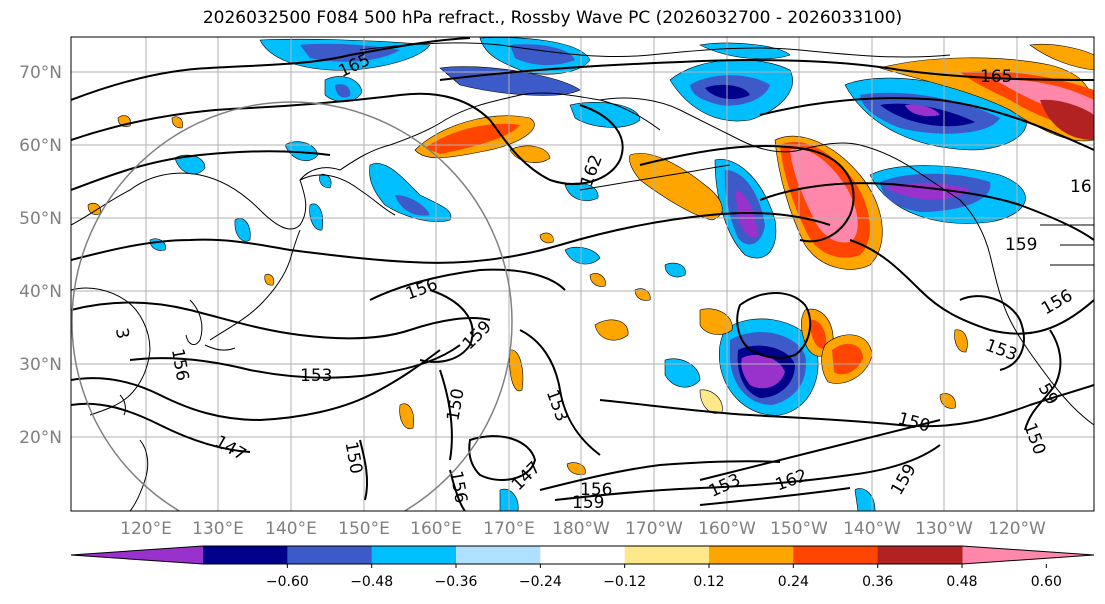  What do you see at coordinates (1046, 582) in the screenshot?
I see `colorbar-tick-label: 0.60` at bounding box center [1046, 582].